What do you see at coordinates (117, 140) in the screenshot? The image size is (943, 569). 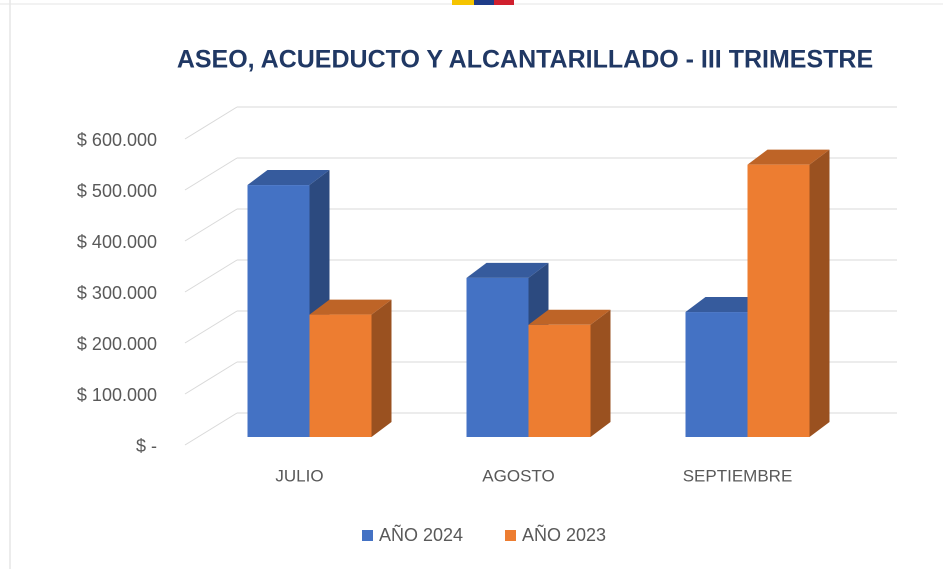 I see `y-tick-label: $ 600.000` at bounding box center [117, 140].